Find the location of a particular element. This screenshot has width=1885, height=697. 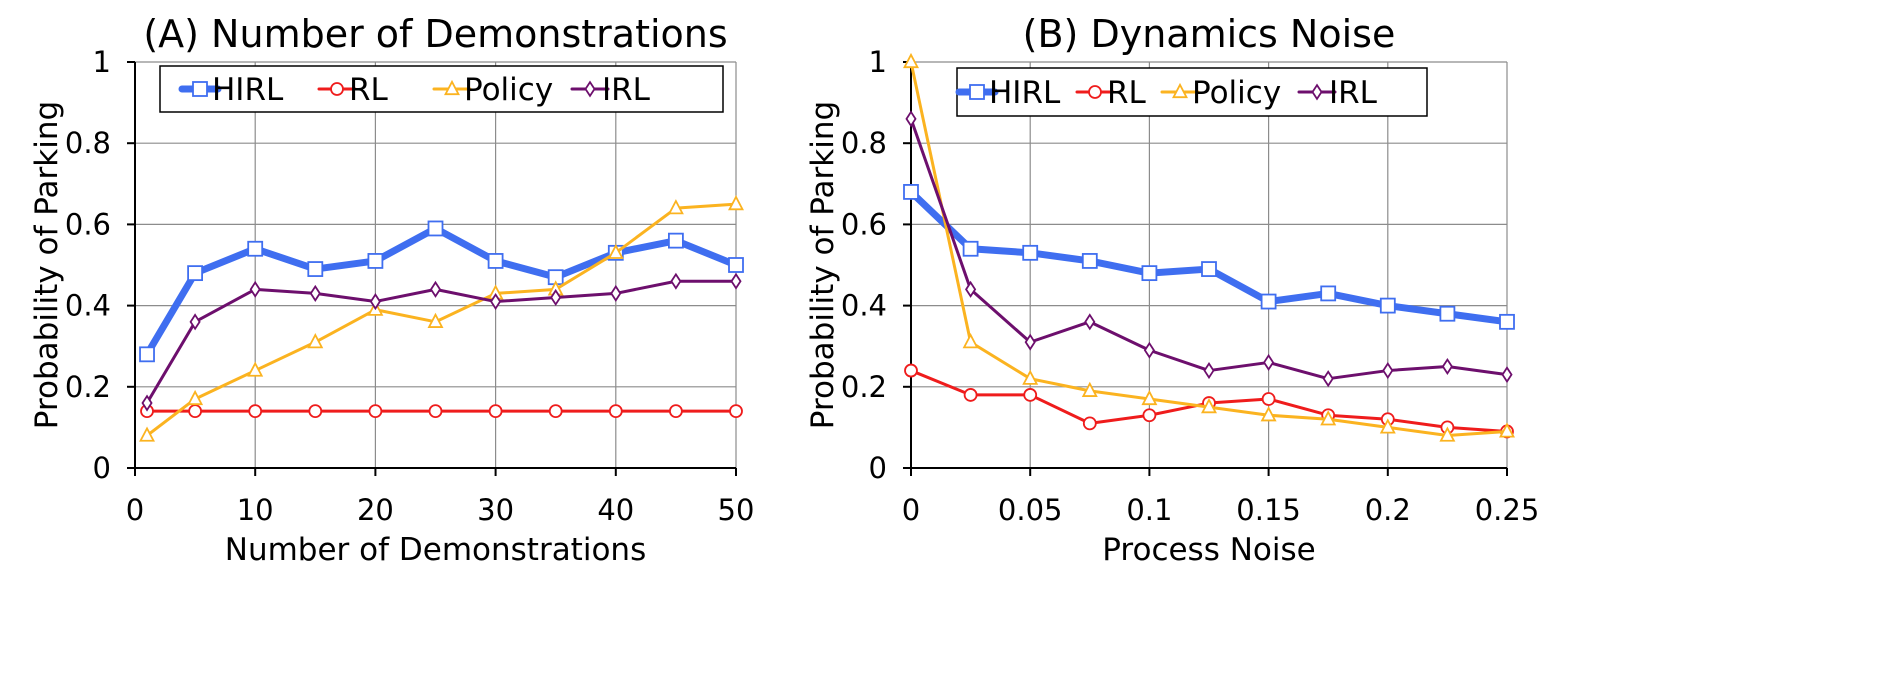

x-tick-label: 50 is located at coordinates (736, 510).